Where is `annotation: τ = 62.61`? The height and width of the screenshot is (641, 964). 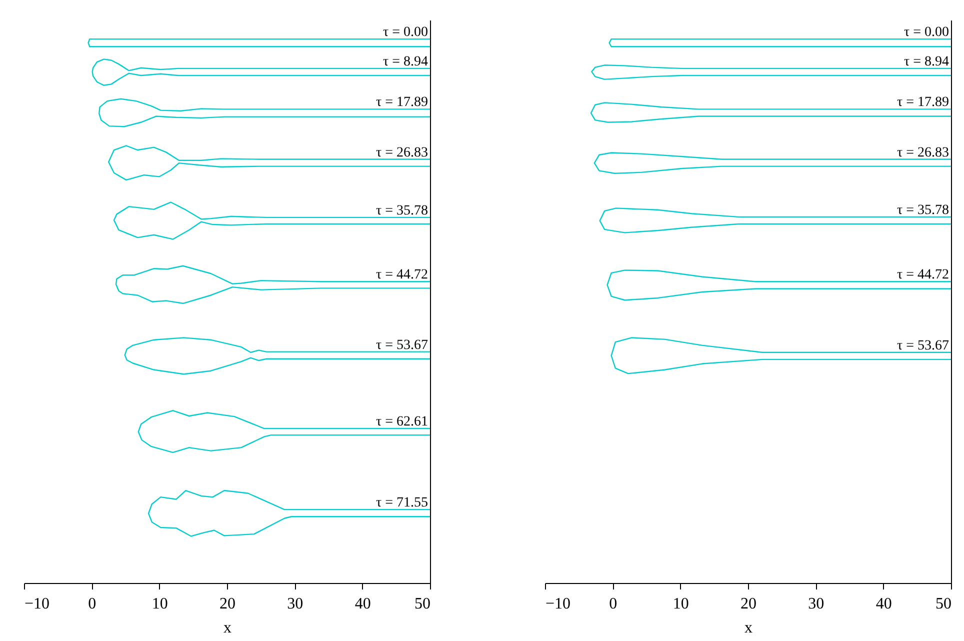
annotation: τ = 62.61 is located at coordinates (402, 422).